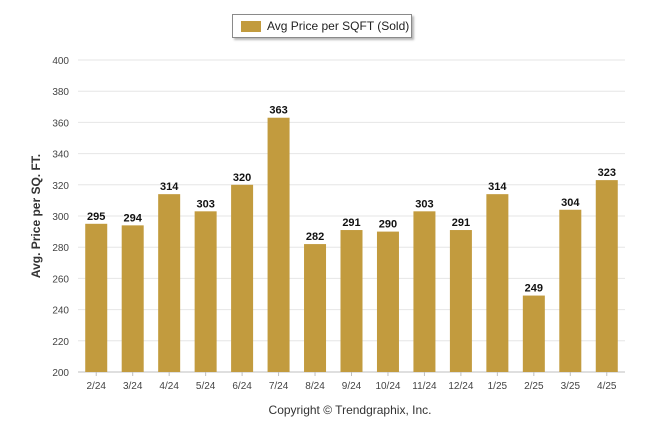 The height and width of the screenshot is (434, 646). What do you see at coordinates (571, 386) in the screenshot?
I see `x-tick-label: 3/25` at bounding box center [571, 386].